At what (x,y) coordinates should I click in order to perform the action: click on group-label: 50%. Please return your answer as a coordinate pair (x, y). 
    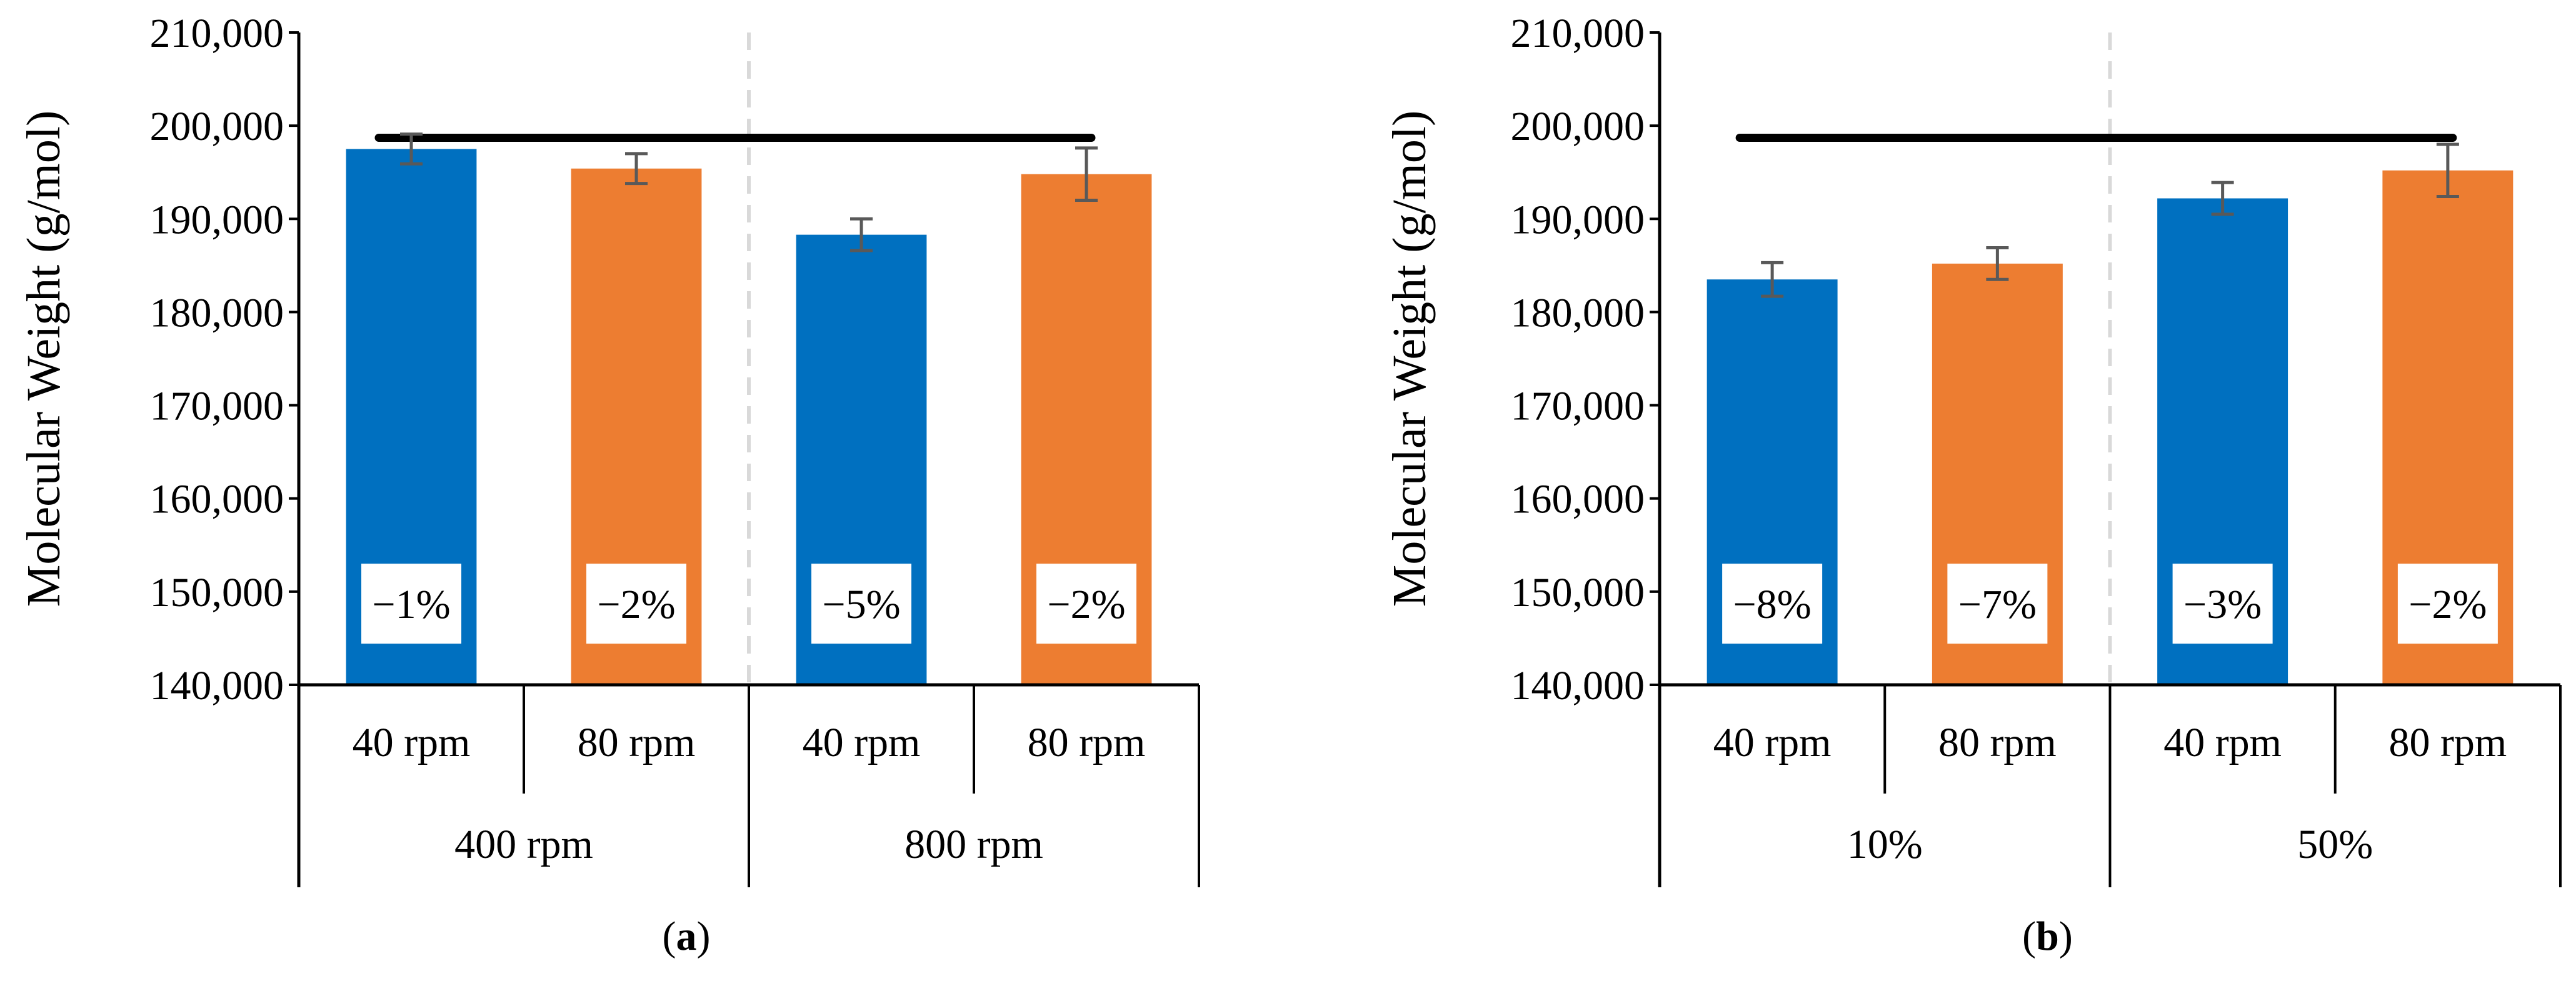
    Looking at the image, I should click on (2335, 844).